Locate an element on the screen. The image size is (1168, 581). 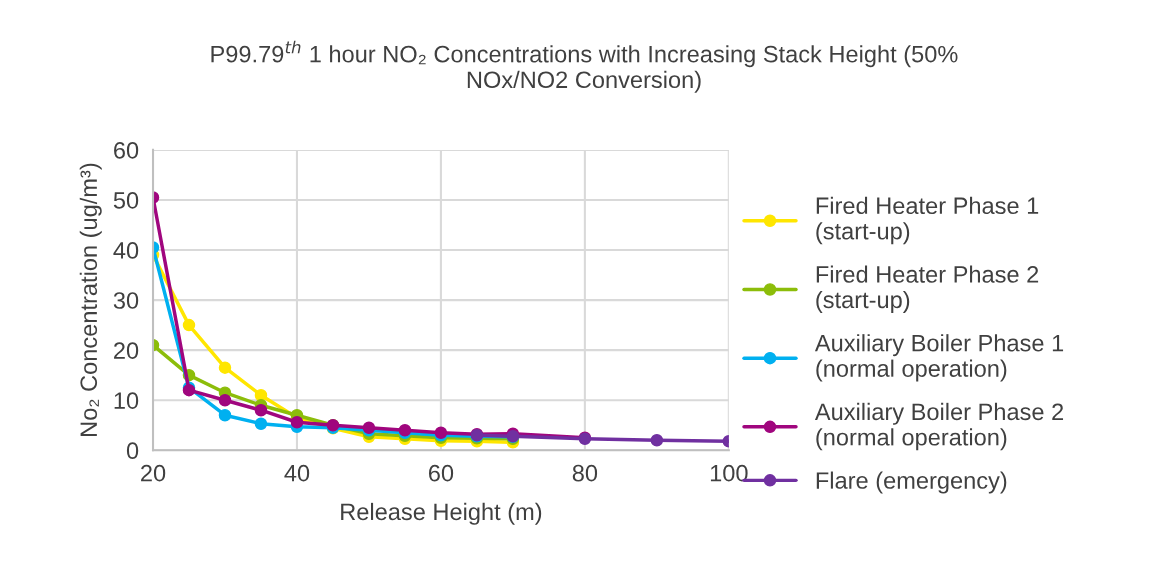
y-tick-label: 50 is located at coordinates (126, 200).